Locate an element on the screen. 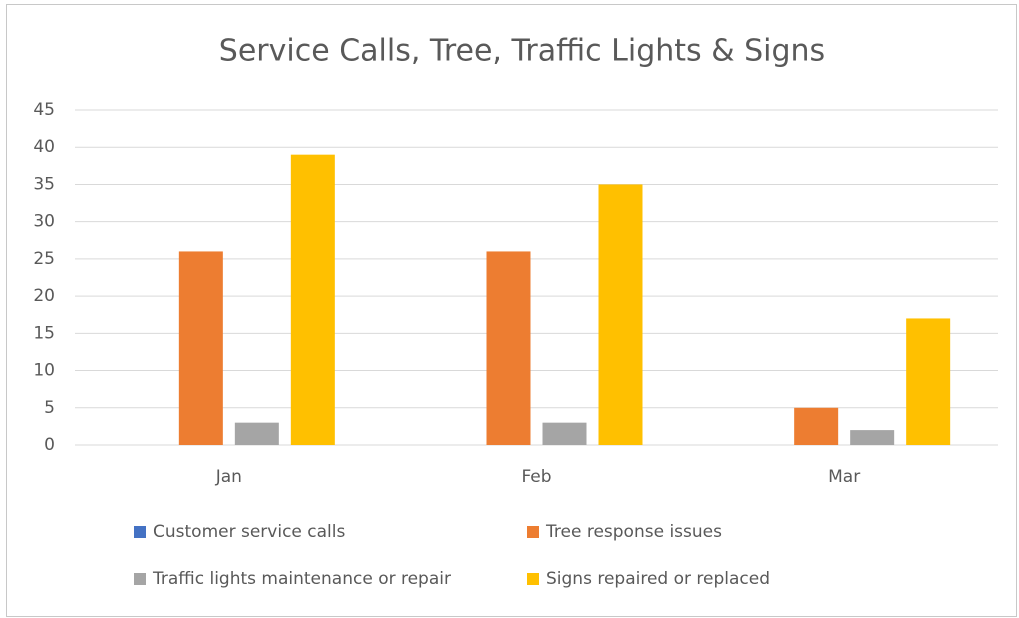 Image resolution: width=1019 pixels, height=618 pixels. y-tick-label: 35 is located at coordinates (44, 184).